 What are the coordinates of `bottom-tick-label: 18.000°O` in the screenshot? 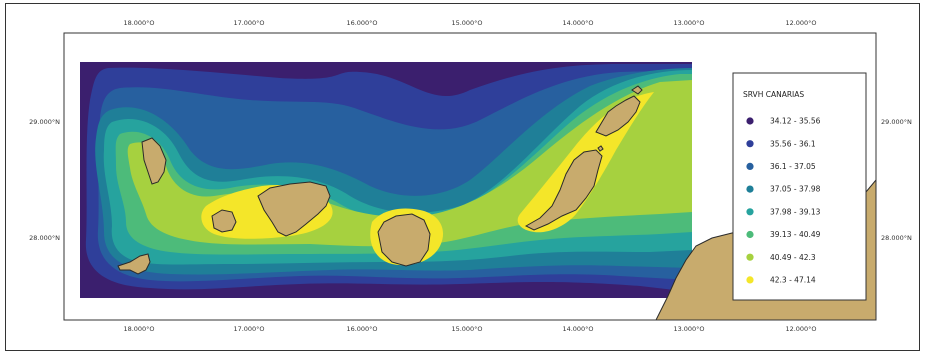 It's located at (138, 329).